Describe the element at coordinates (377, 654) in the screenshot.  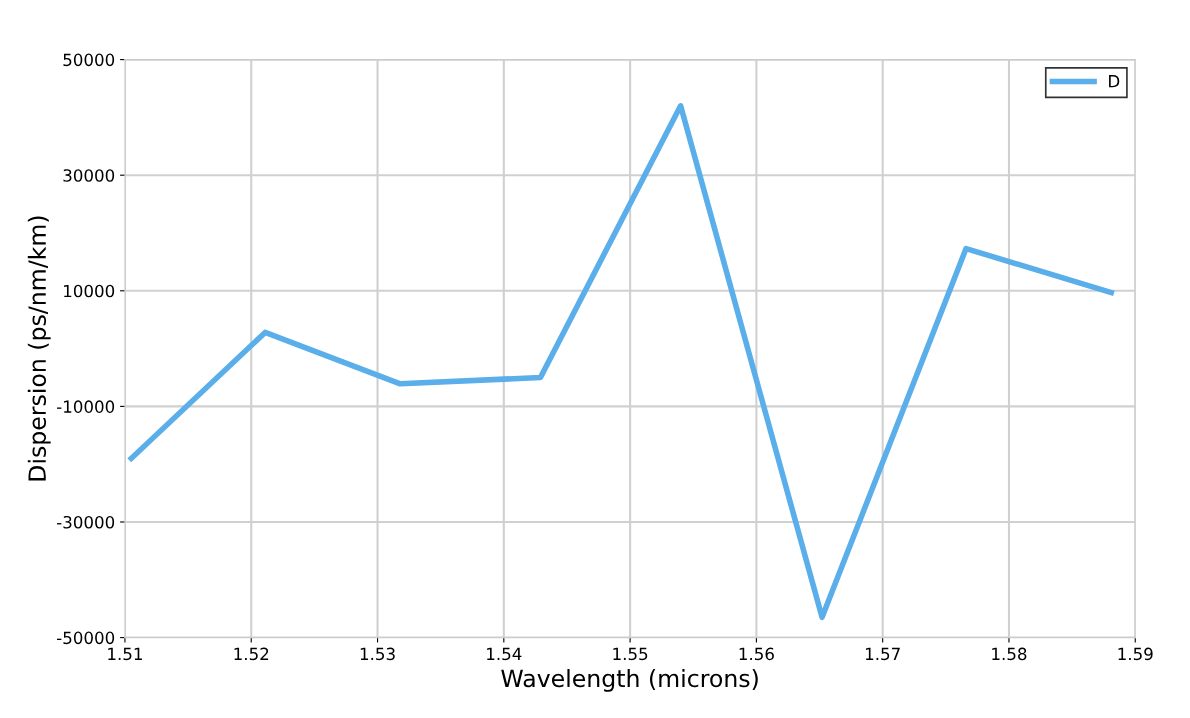
I see `x-tick-label: 1.53` at that location.